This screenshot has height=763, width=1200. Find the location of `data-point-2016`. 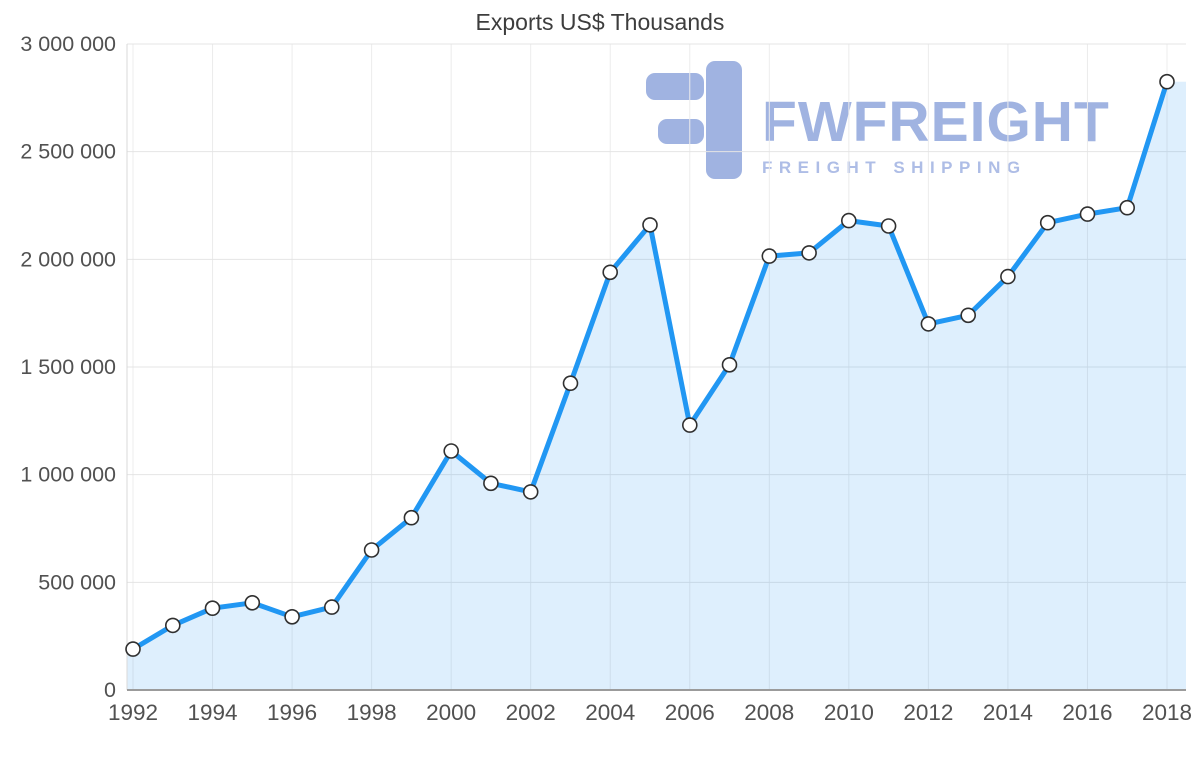

data-point-2016 is located at coordinates (1087, 214).